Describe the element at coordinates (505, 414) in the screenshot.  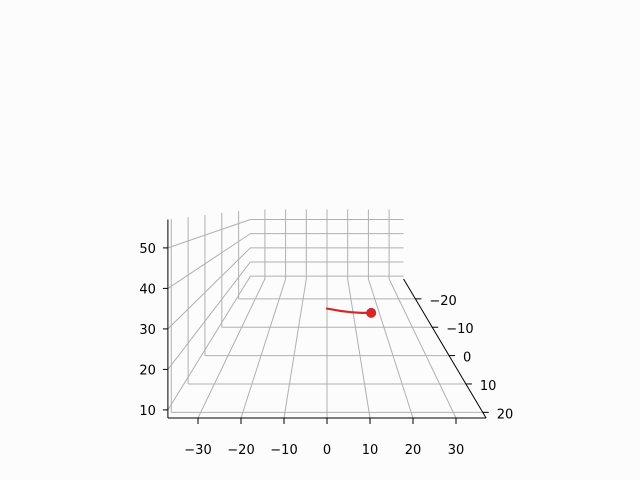
I see `y-tick-label: 20` at that location.